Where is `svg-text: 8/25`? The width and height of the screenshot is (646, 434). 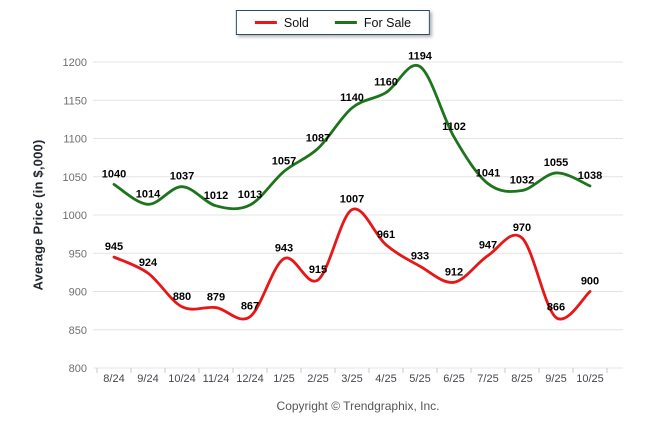
svg-text: 8/25 is located at coordinates (521, 379).